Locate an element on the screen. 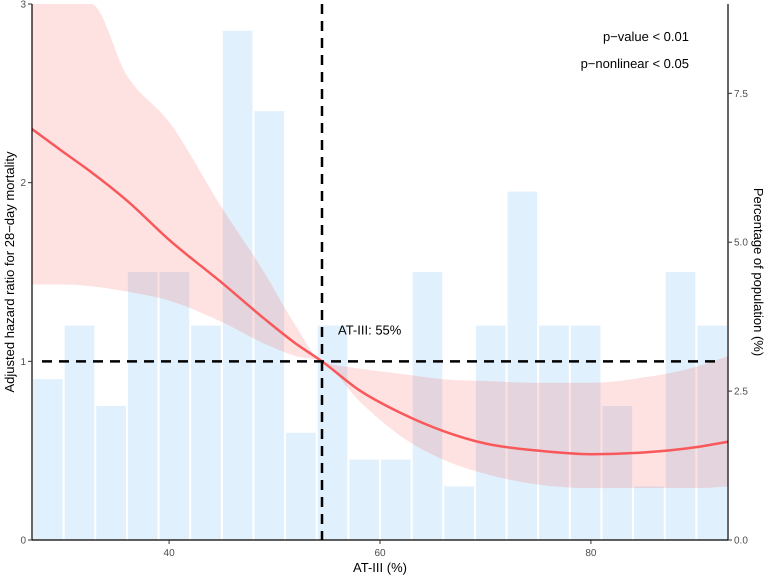 This screenshot has height=576, width=768. y2-axis-title: Percentage of population (%) is located at coordinates (758, 272).